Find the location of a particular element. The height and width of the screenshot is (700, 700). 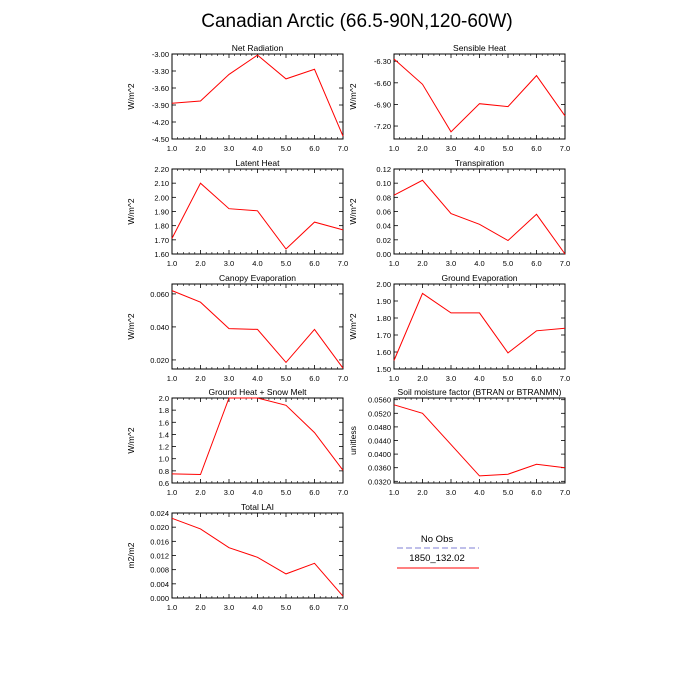

y-tick-label: 0.12 is located at coordinates (383, 169).